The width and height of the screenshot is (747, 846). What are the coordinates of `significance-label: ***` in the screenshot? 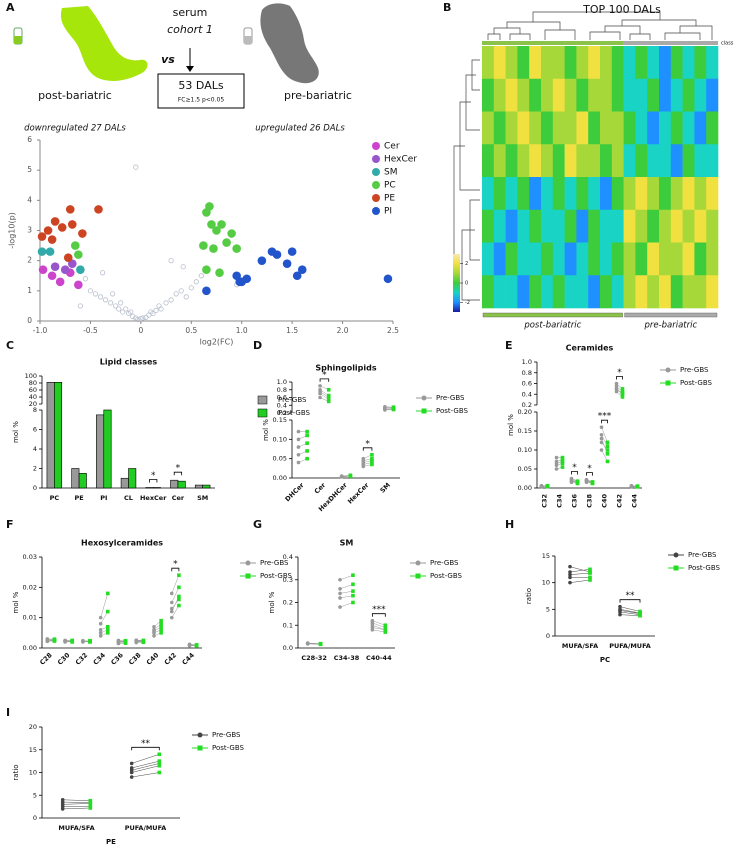 It's located at (379, 610).